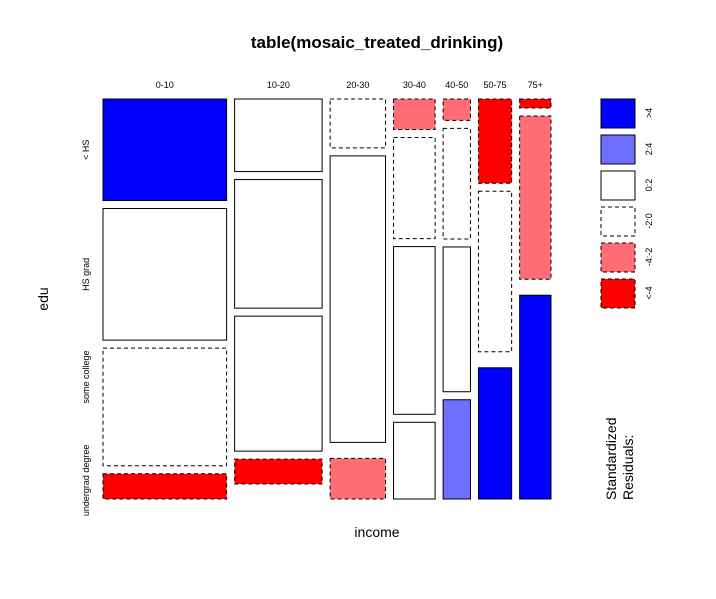  I want to click on tile-40-50-some-college, so click(456, 319).